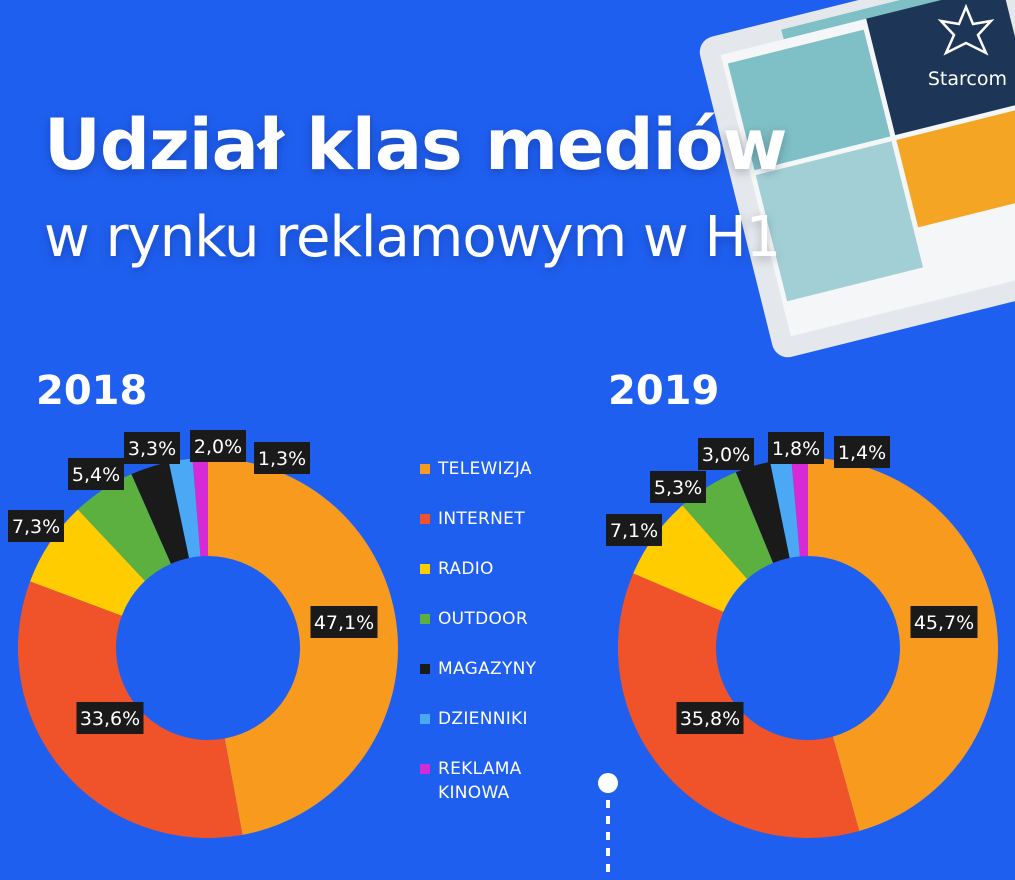 The width and height of the screenshot is (1015, 880). What do you see at coordinates (487, 669) in the screenshot?
I see `legend-label: MAGAZYNY` at bounding box center [487, 669].